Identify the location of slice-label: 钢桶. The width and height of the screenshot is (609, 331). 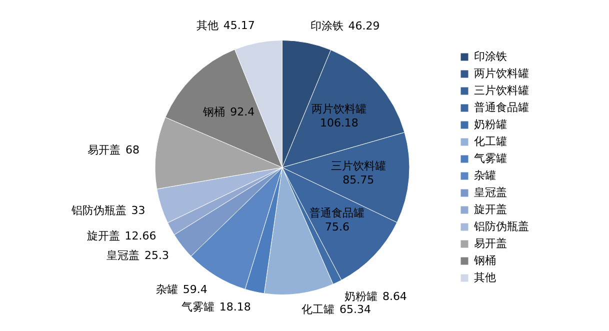
(214, 112).